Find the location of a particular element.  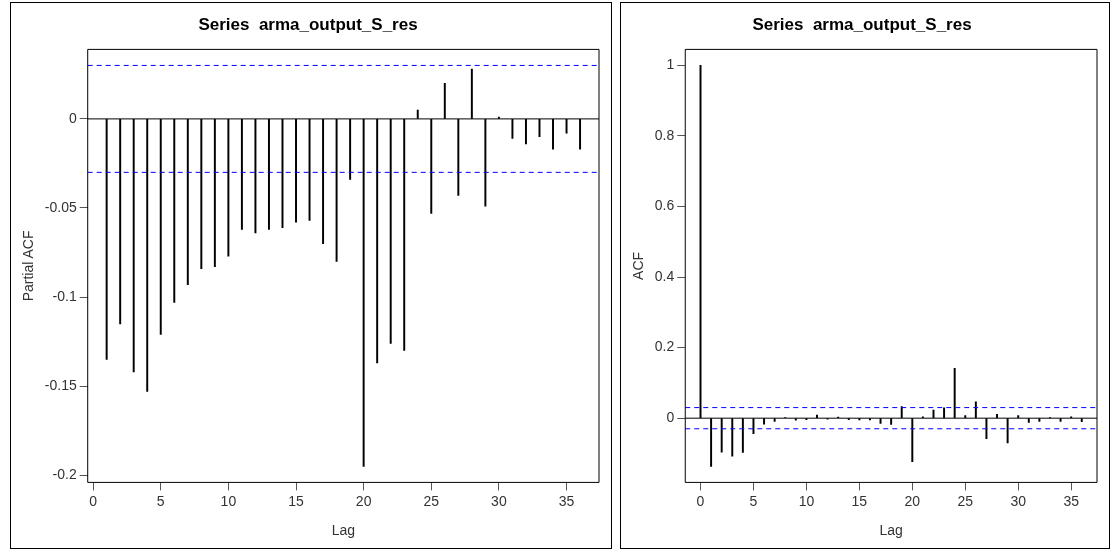

y-tick-label: -0.05 is located at coordinates (60, 206).